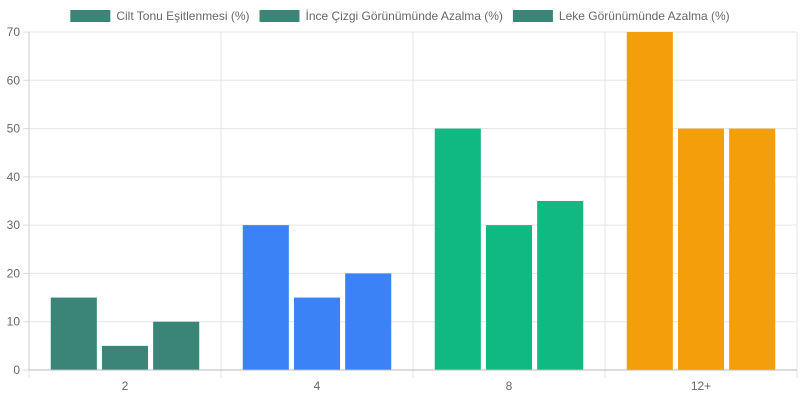 This screenshot has width=800, height=400. I want to click on y-tick-label: 10, so click(14, 322).